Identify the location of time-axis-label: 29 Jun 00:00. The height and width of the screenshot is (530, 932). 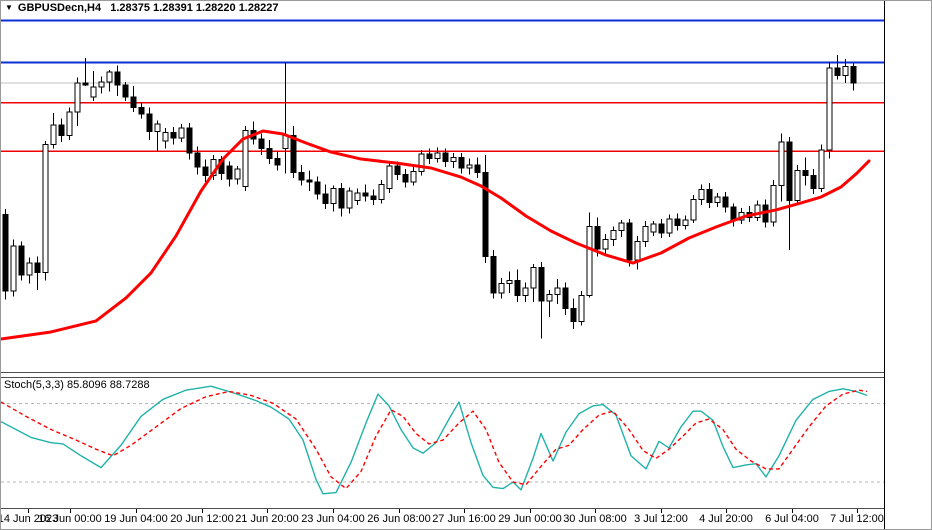
(530, 519).